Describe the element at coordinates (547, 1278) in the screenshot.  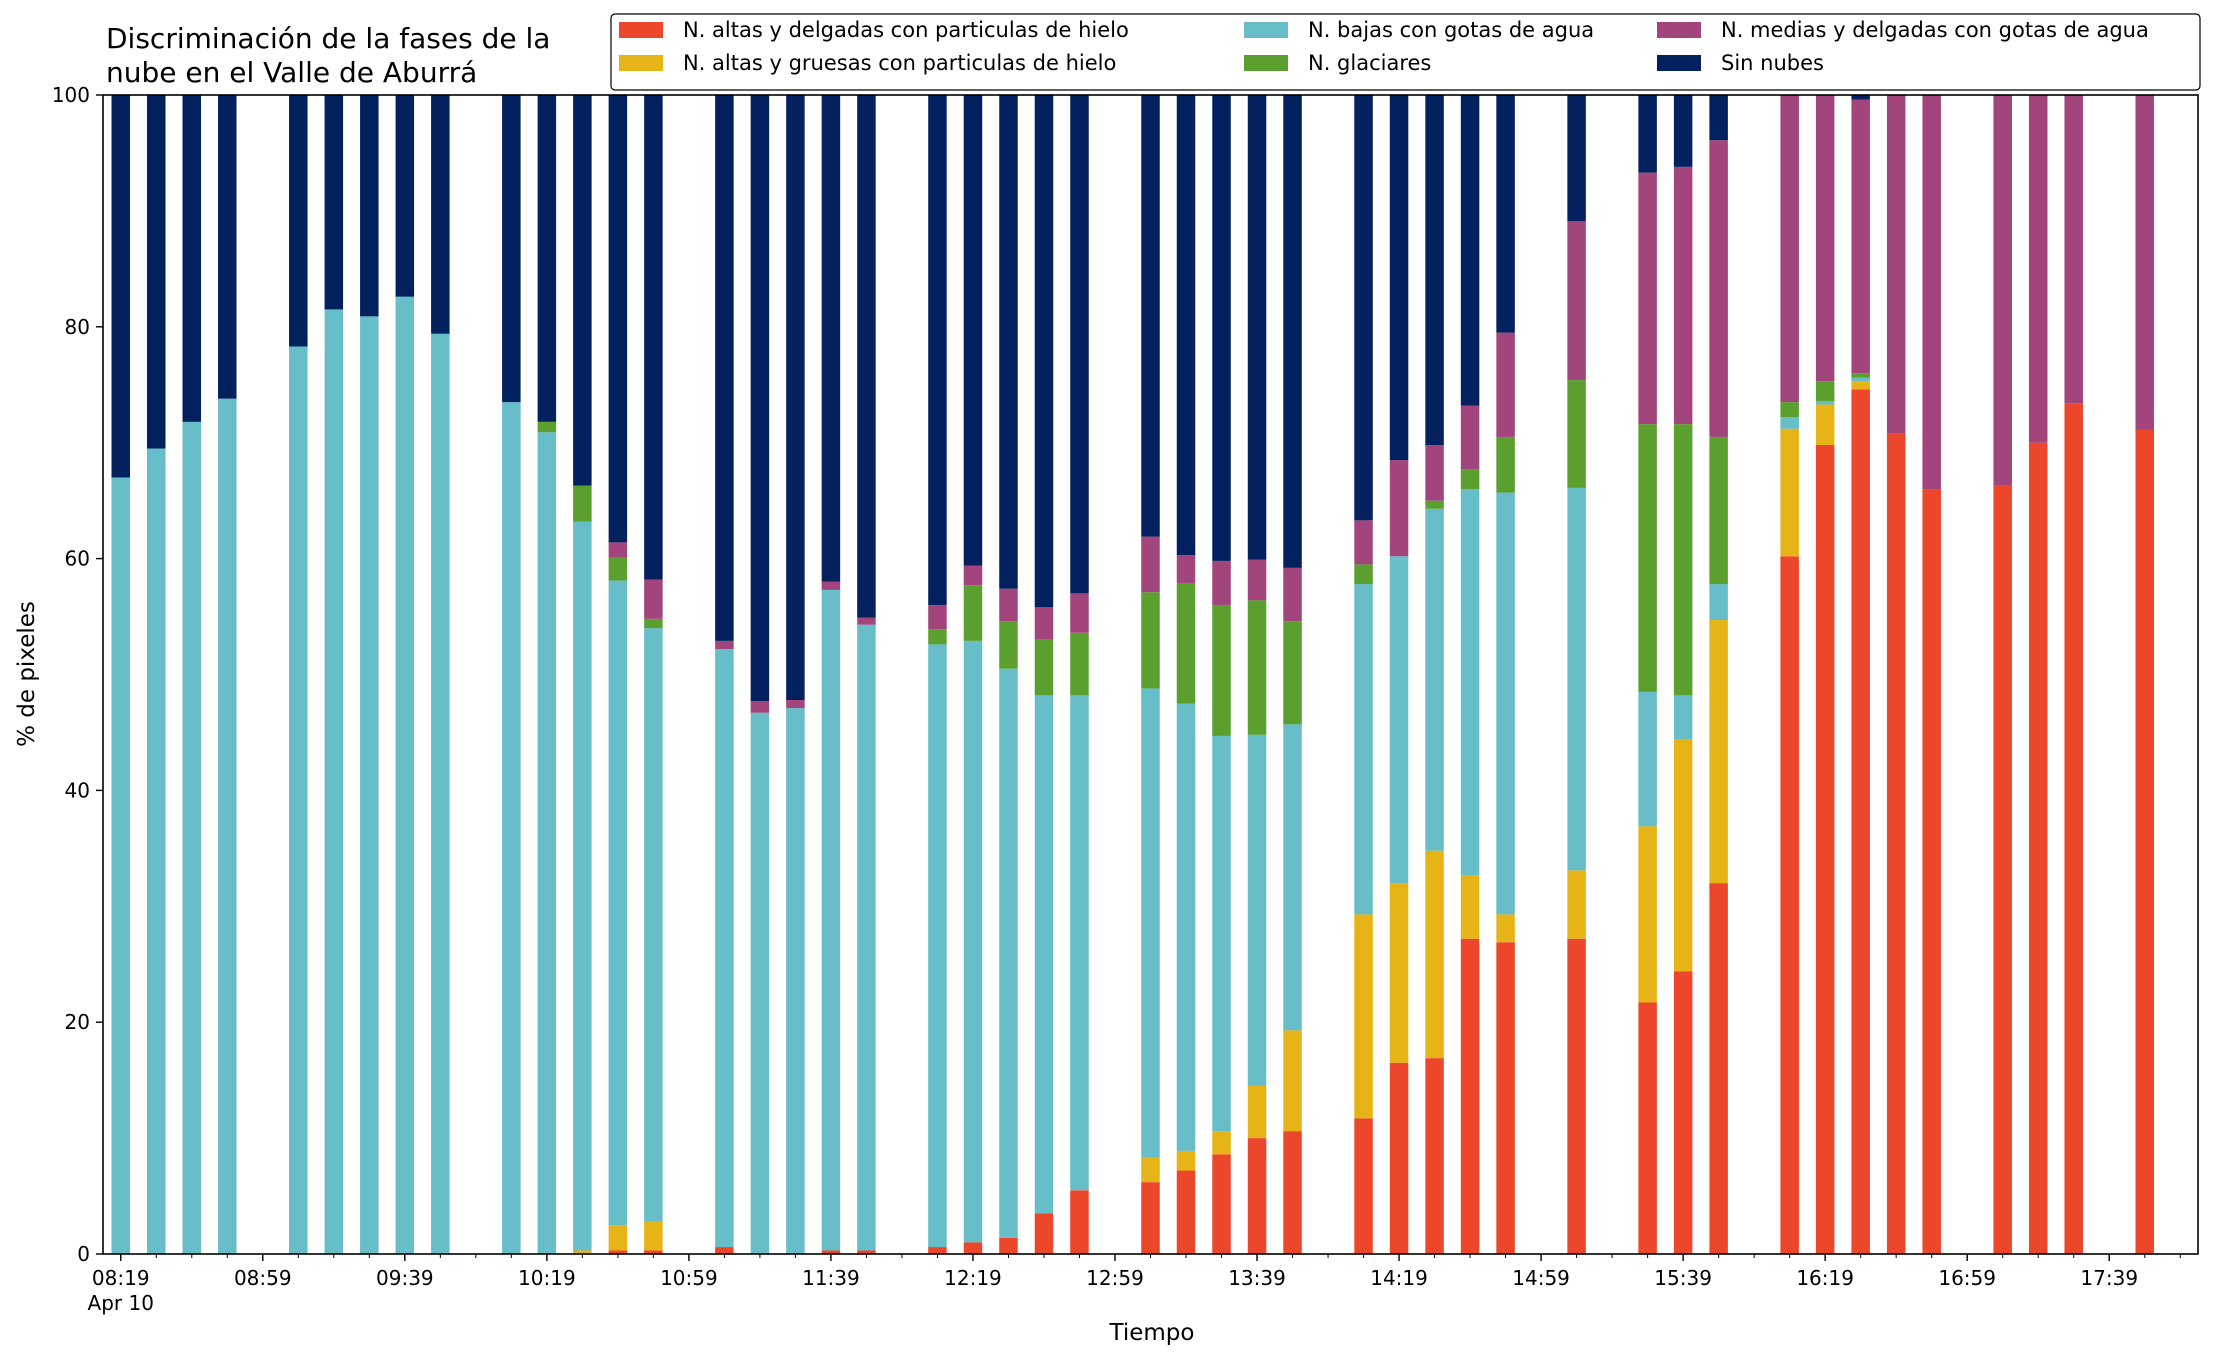
I see `x-tick-label: 10:19` at that location.